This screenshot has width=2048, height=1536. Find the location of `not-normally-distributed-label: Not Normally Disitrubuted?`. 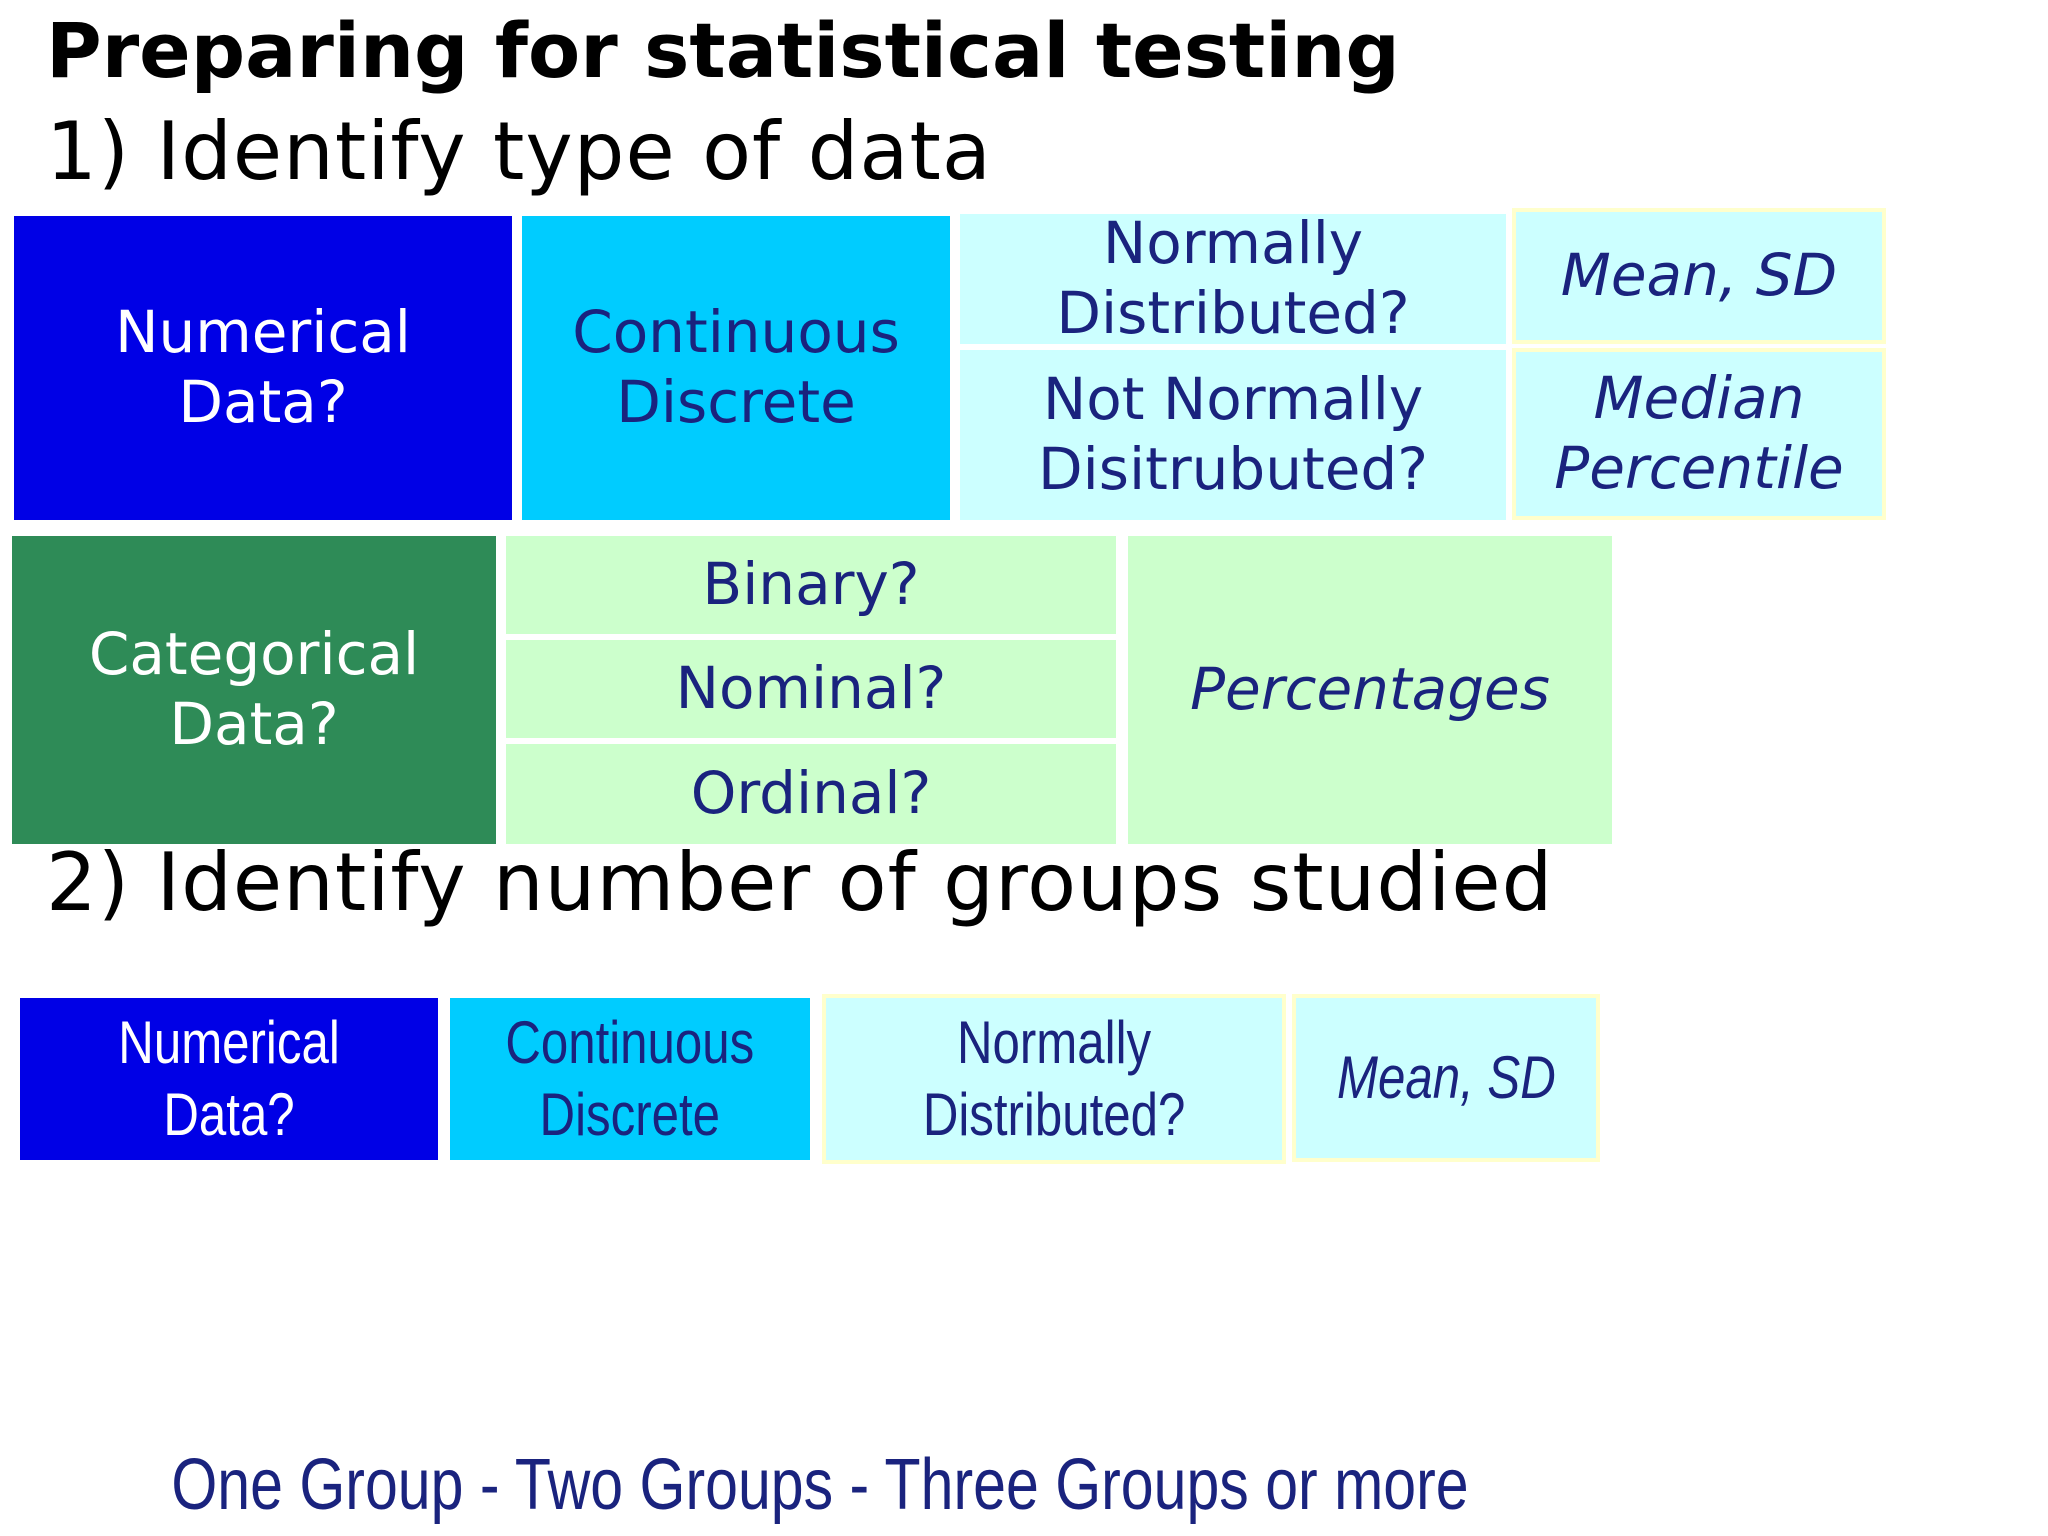

not-normally-distributed-label: Not Normally Disitrubuted? is located at coordinates (1233, 434).